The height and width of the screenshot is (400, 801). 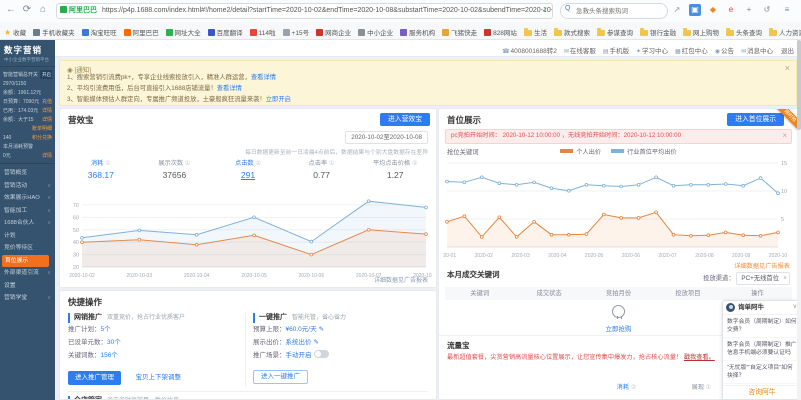 I want to click on notice-close-icon: ×, so click(x=787, y=68).